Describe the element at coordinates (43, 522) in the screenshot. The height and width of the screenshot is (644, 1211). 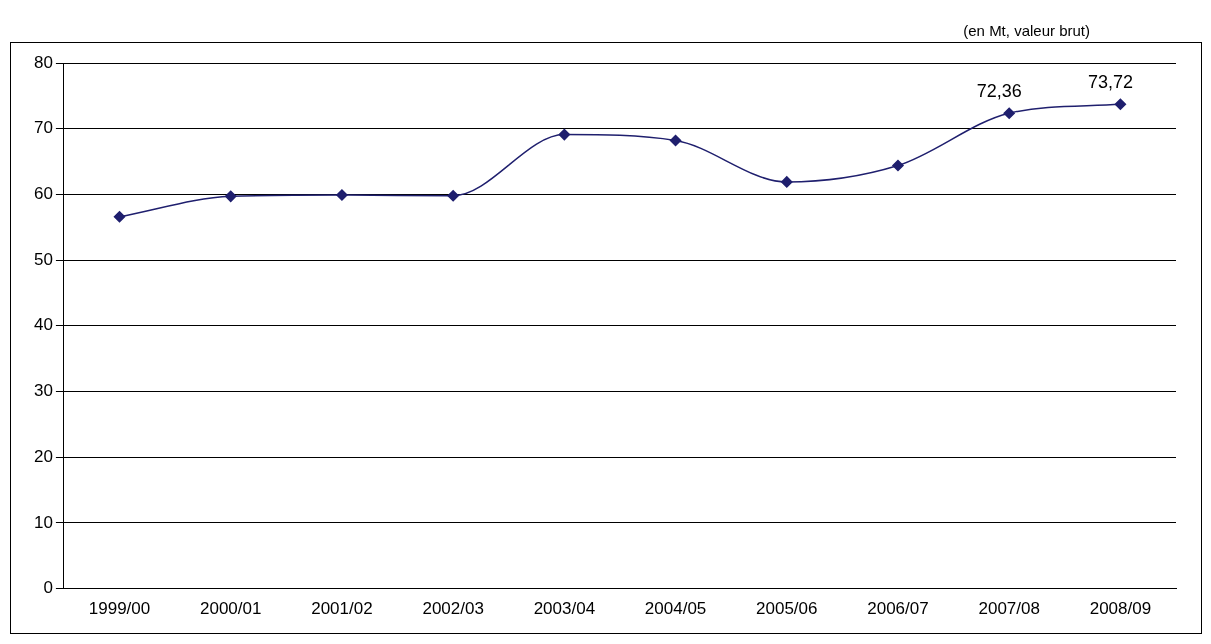
I see `y-tick-label: 10` at that location.